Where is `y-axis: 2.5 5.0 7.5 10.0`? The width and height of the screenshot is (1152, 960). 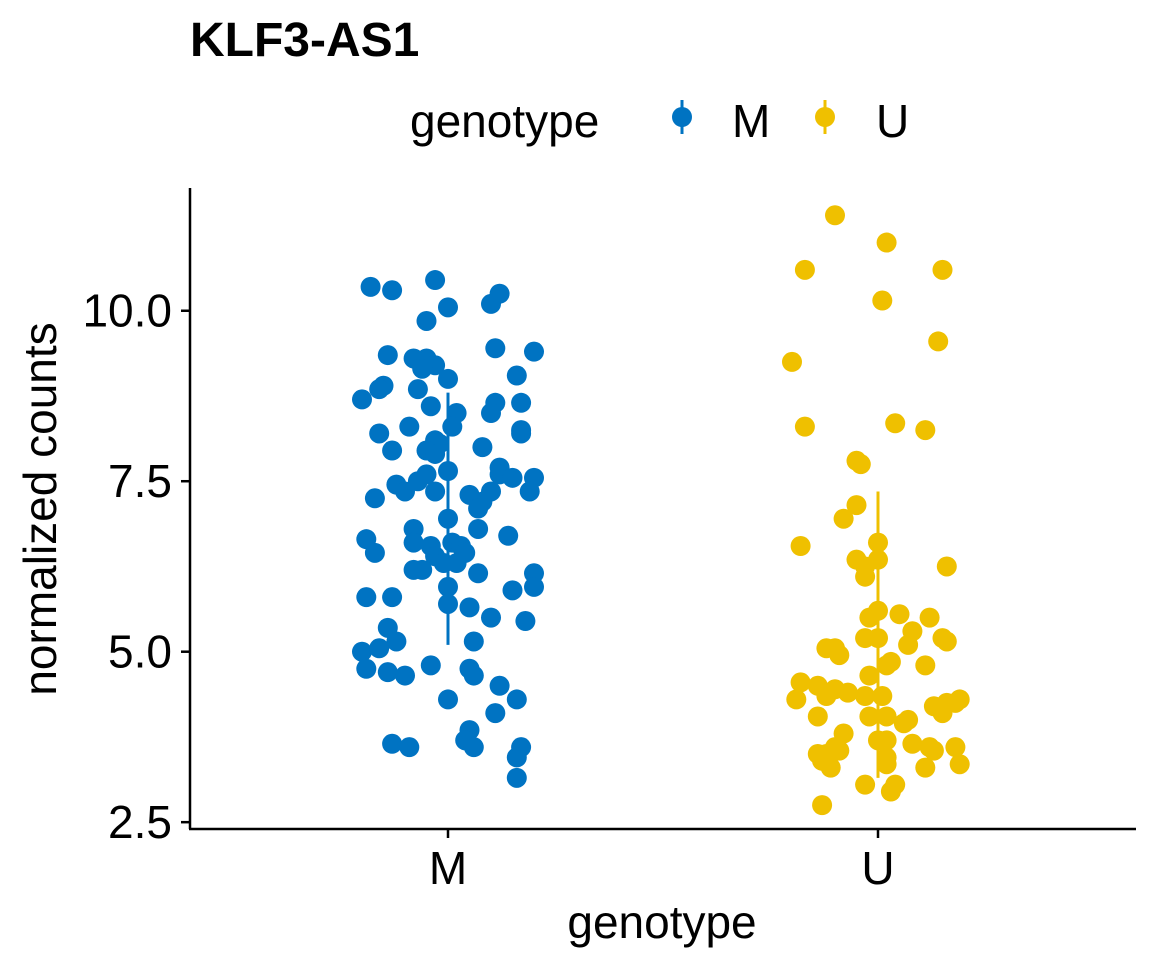 y-axis: 2.5 5.0 7.5 10.0 is located at coordinates (137, 518).